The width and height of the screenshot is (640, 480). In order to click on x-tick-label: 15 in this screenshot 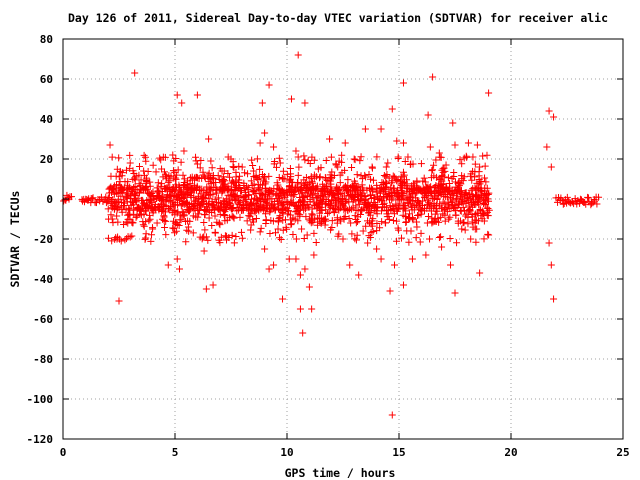, I will do `click(398, 452)`.